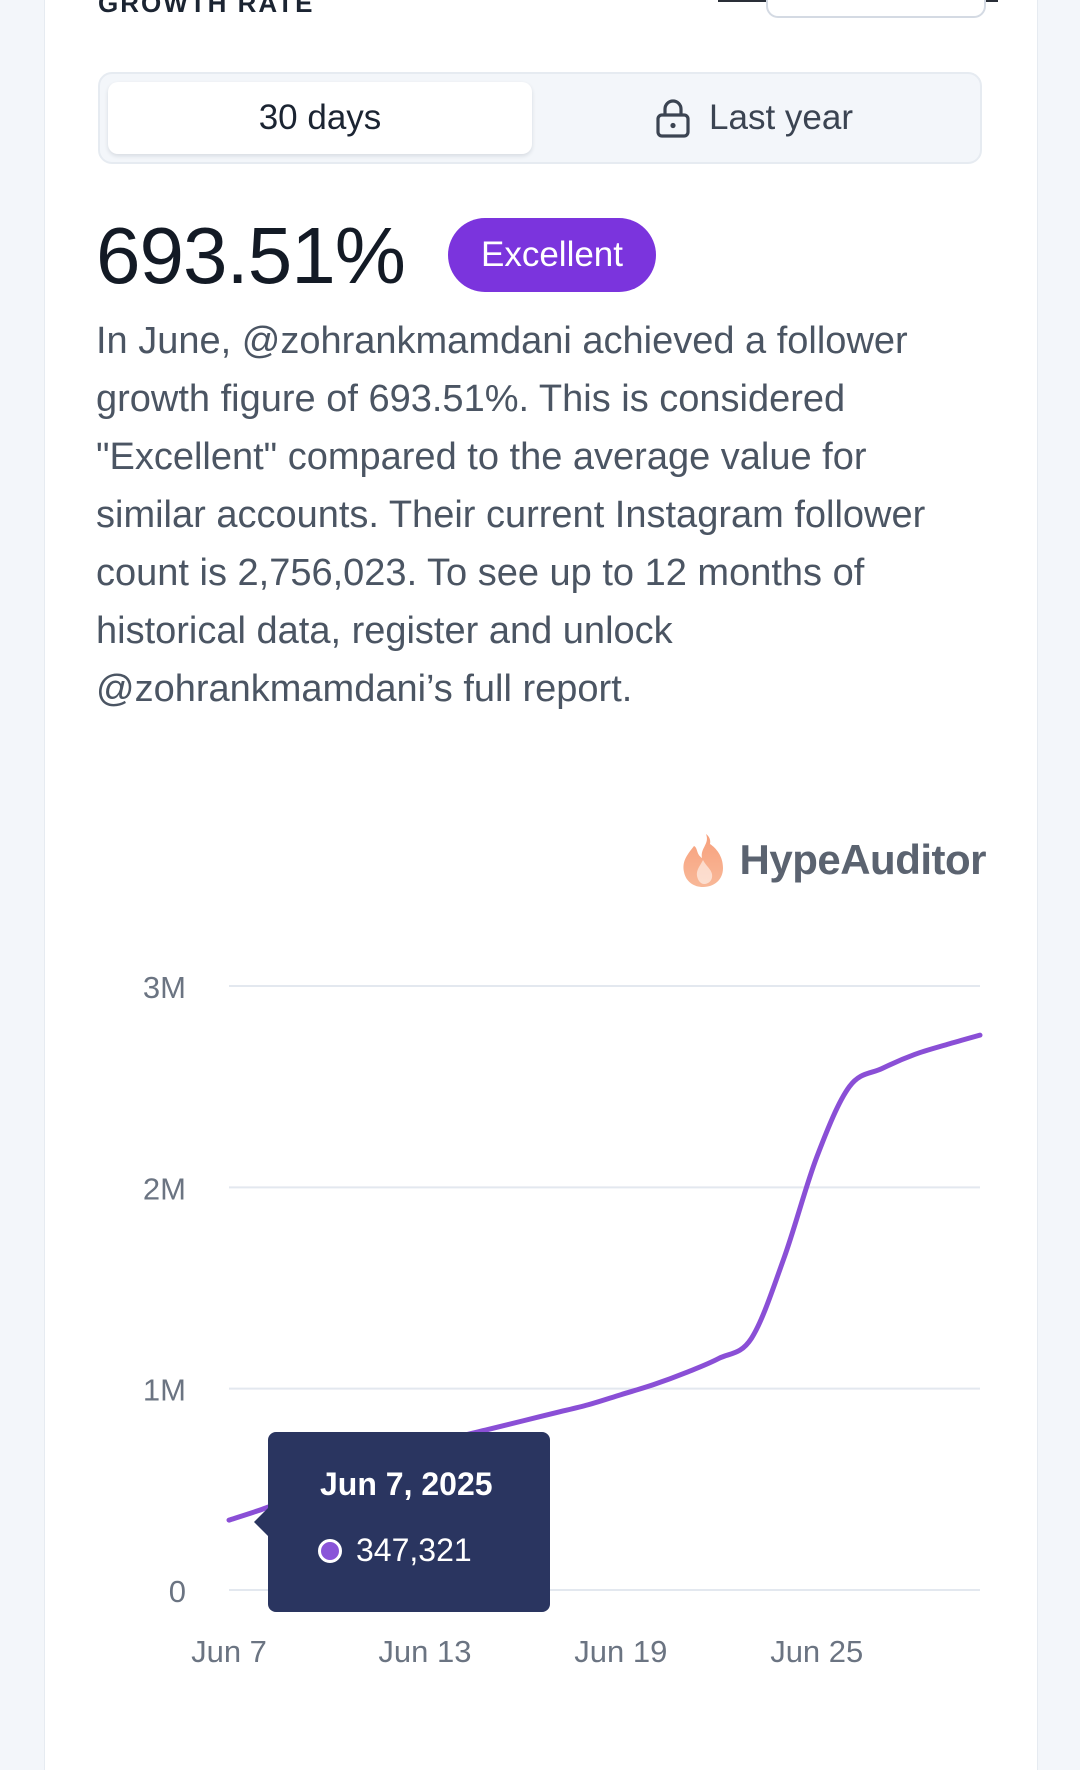  I want to click on range-option-label: 30 days, so click(320, 117).